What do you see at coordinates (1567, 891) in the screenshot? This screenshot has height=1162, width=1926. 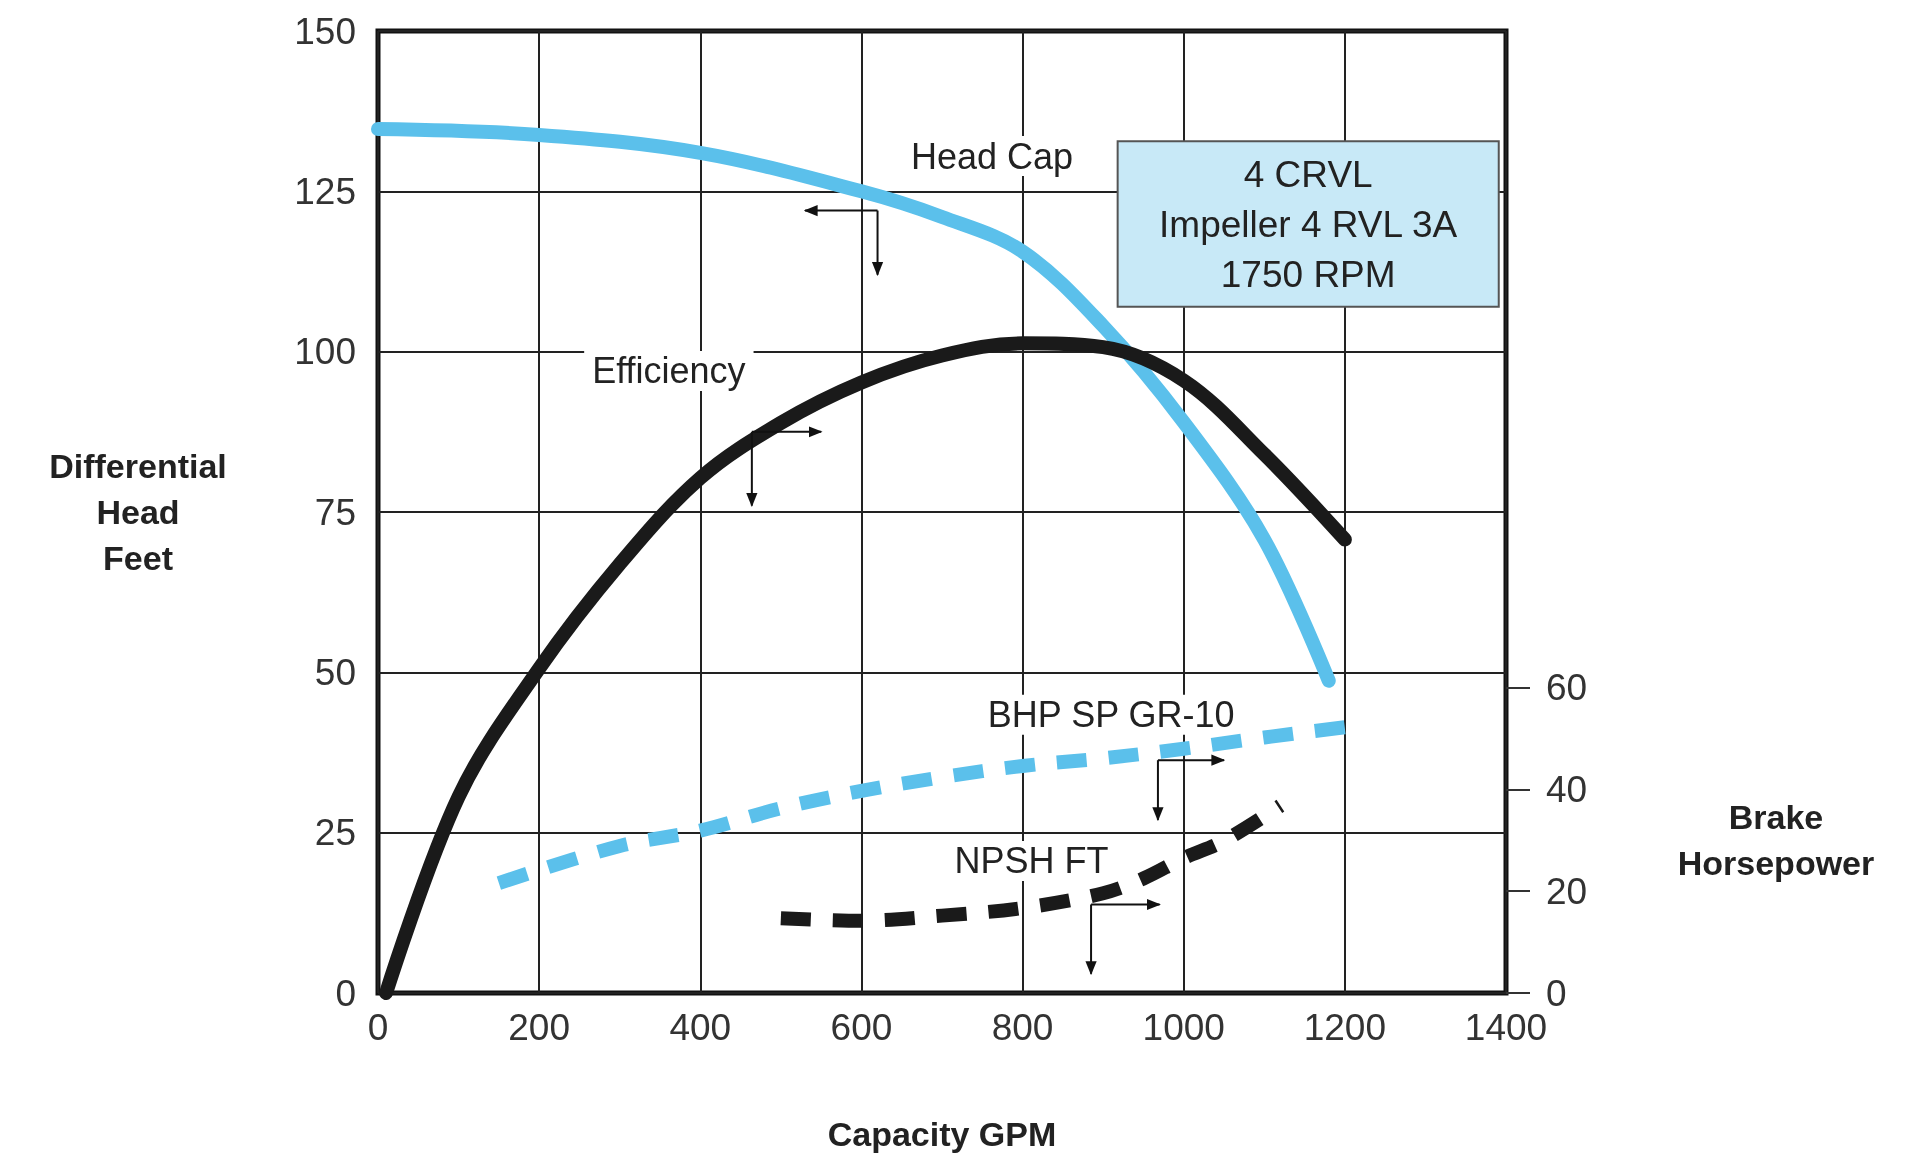 I see `y2-tick-label: 20` at bounding box center [1567, 891].